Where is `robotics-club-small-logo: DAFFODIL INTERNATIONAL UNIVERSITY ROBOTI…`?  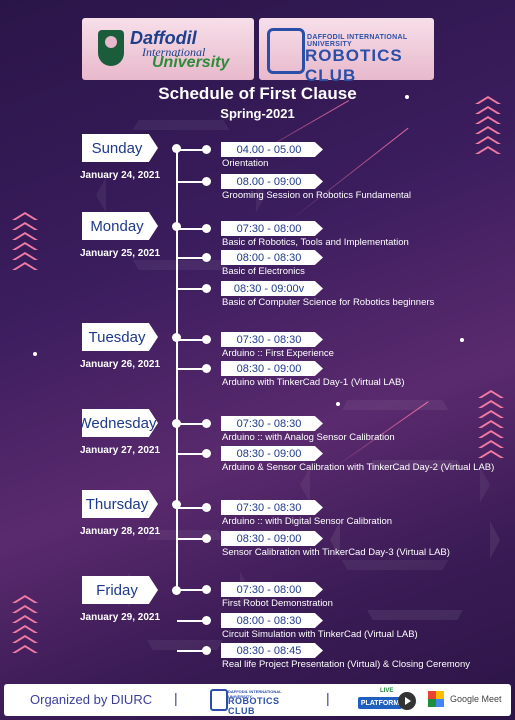
robotics-club-small-logo: DAFFODIL INTERNATIONAL UNIVERSITY ROBOTI… is located at coordinates (253, 701).